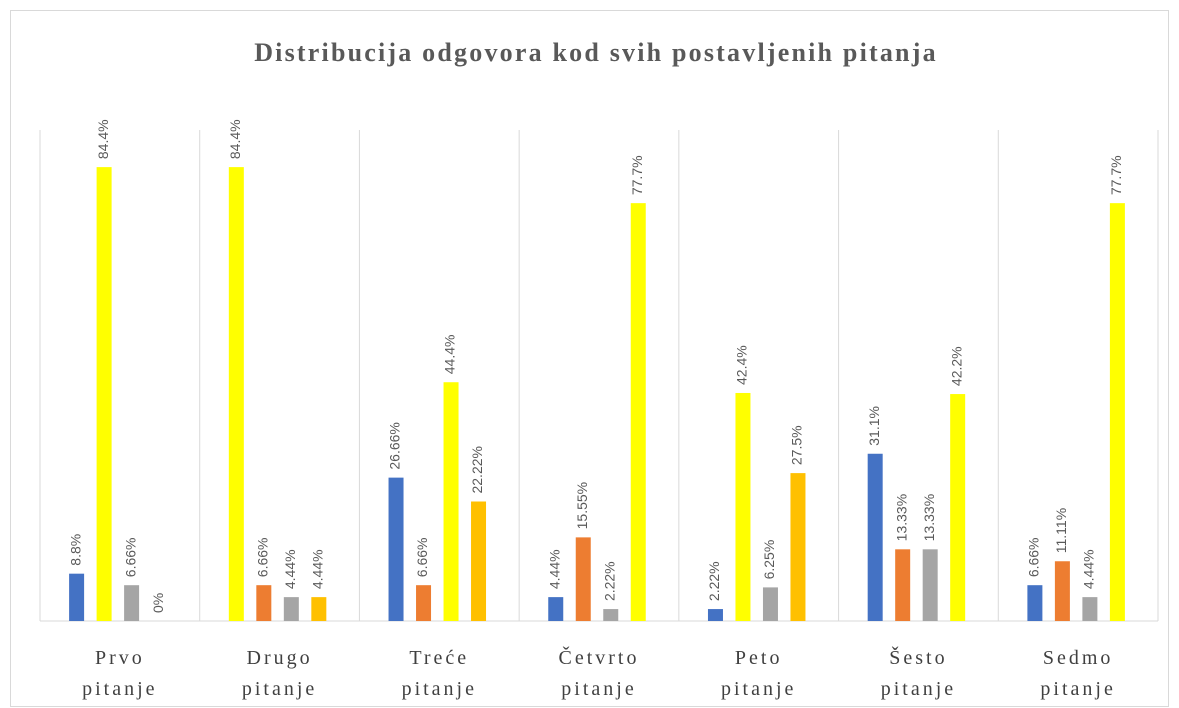 This screenshot has width=1179, height=708. I want to click on data-label: 8.8%, so click(75, 550).